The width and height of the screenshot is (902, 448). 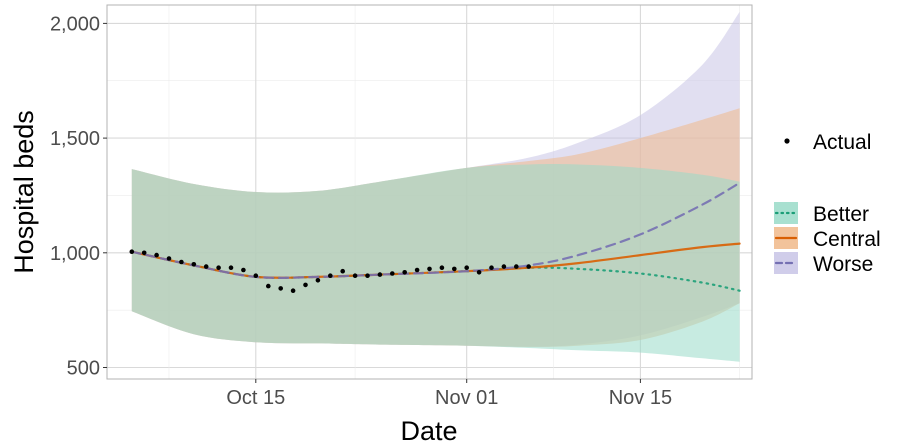 What do you see at coordinates (75, 24) in the screenshot?
I see `y-tick-label: 2,000` at bounding box center [75, 24].